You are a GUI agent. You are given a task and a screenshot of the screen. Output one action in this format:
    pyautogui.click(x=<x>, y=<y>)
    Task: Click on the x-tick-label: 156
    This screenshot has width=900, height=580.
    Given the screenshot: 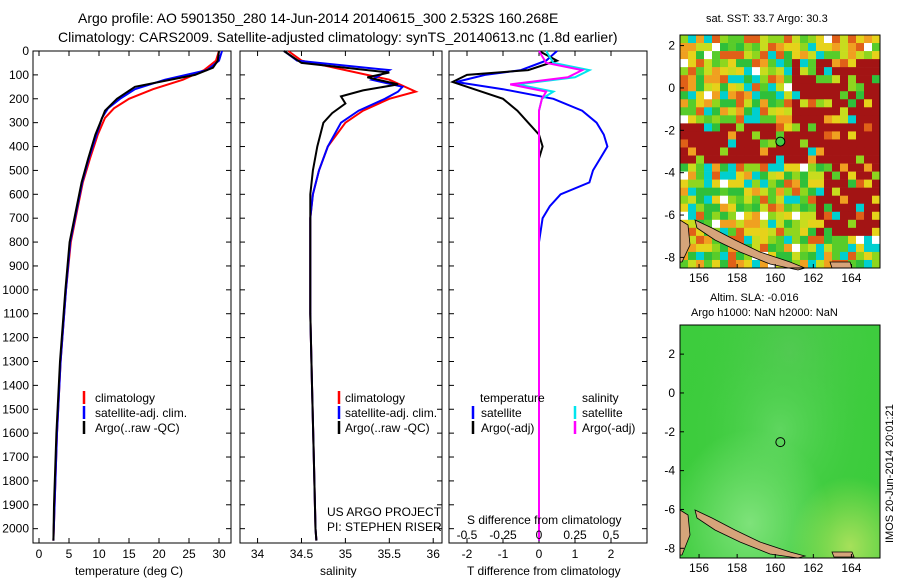 What is the action you would take?
    pyautogui.click(x=699, y=568)
    